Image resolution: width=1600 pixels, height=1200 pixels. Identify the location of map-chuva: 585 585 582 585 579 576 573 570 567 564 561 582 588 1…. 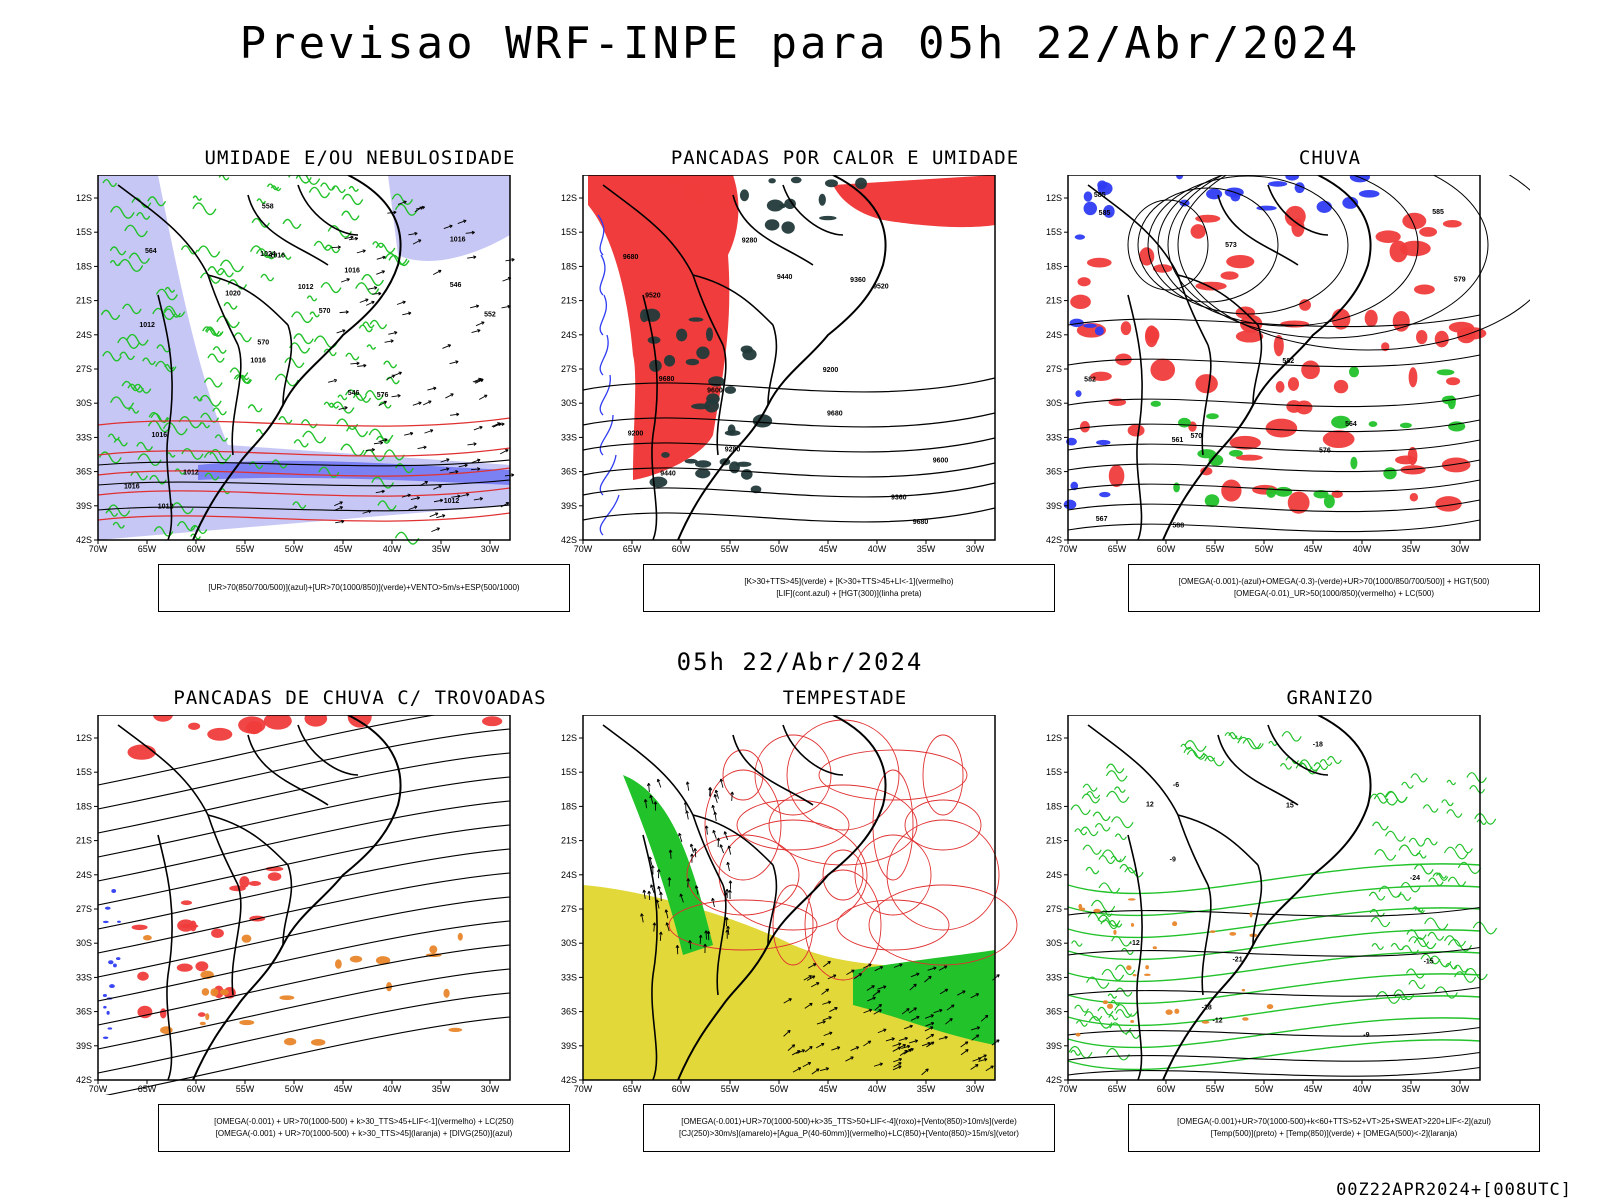
(1288, 364).